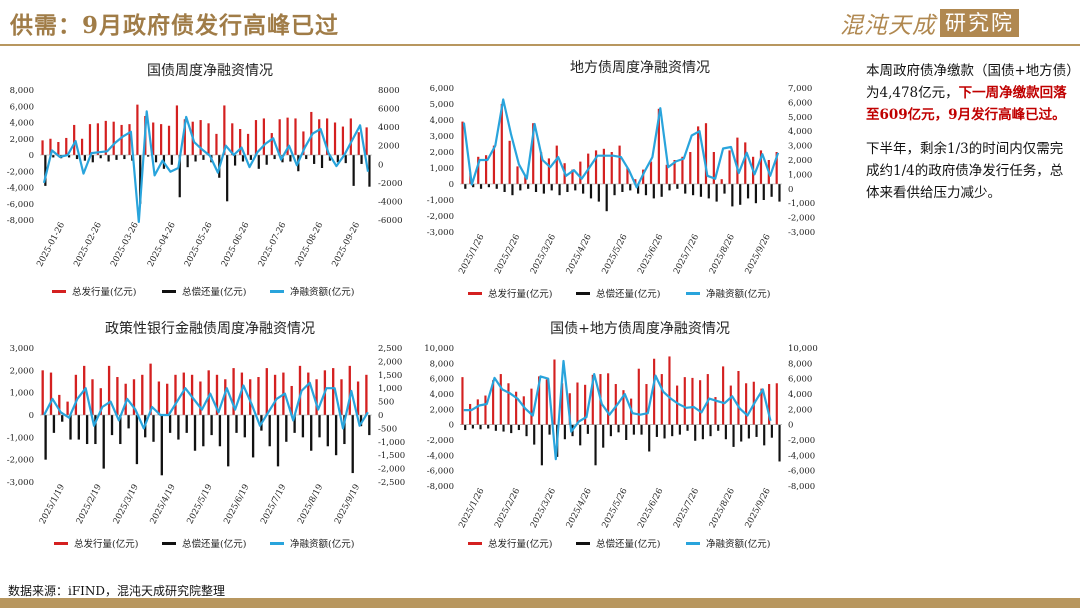 The height and width of the screenshot is (608, 1080). Describe the element at coordinates (169, 543) in the screenshot. I see `legend-swatch-repay` at that location.